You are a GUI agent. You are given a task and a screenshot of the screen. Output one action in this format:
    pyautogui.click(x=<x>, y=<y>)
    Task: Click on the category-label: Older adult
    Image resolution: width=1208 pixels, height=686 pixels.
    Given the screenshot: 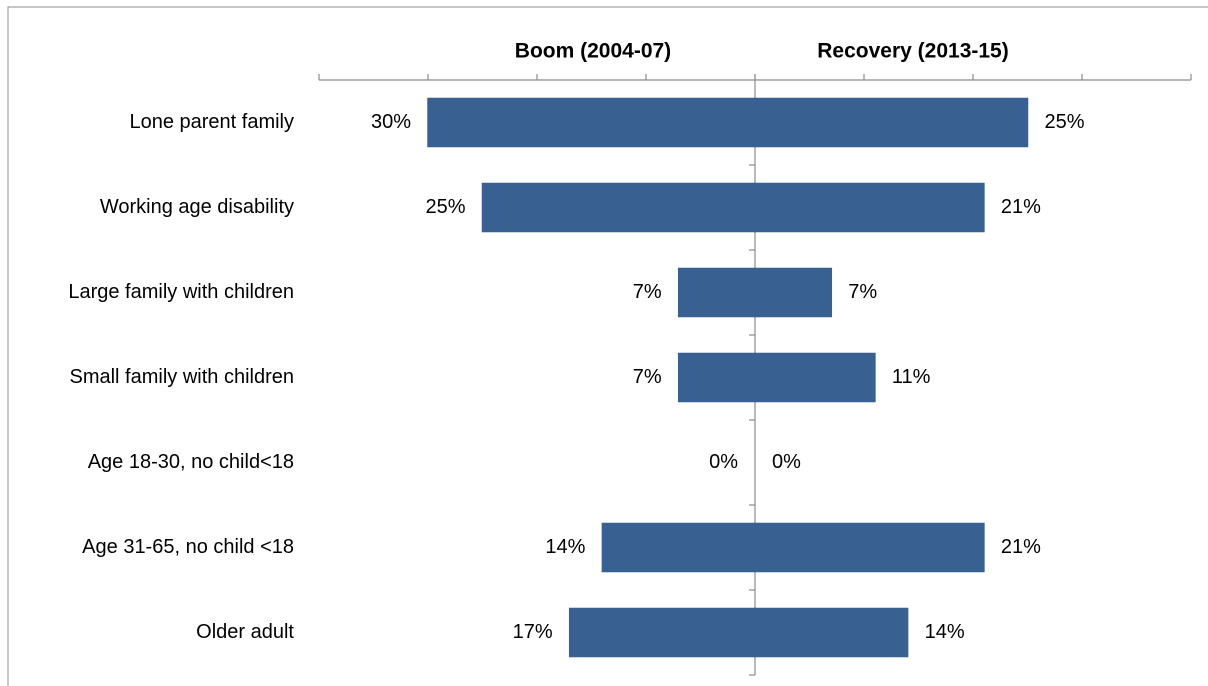 What is the action you would take?
    pyautogui.click(x=245, y=632)
    